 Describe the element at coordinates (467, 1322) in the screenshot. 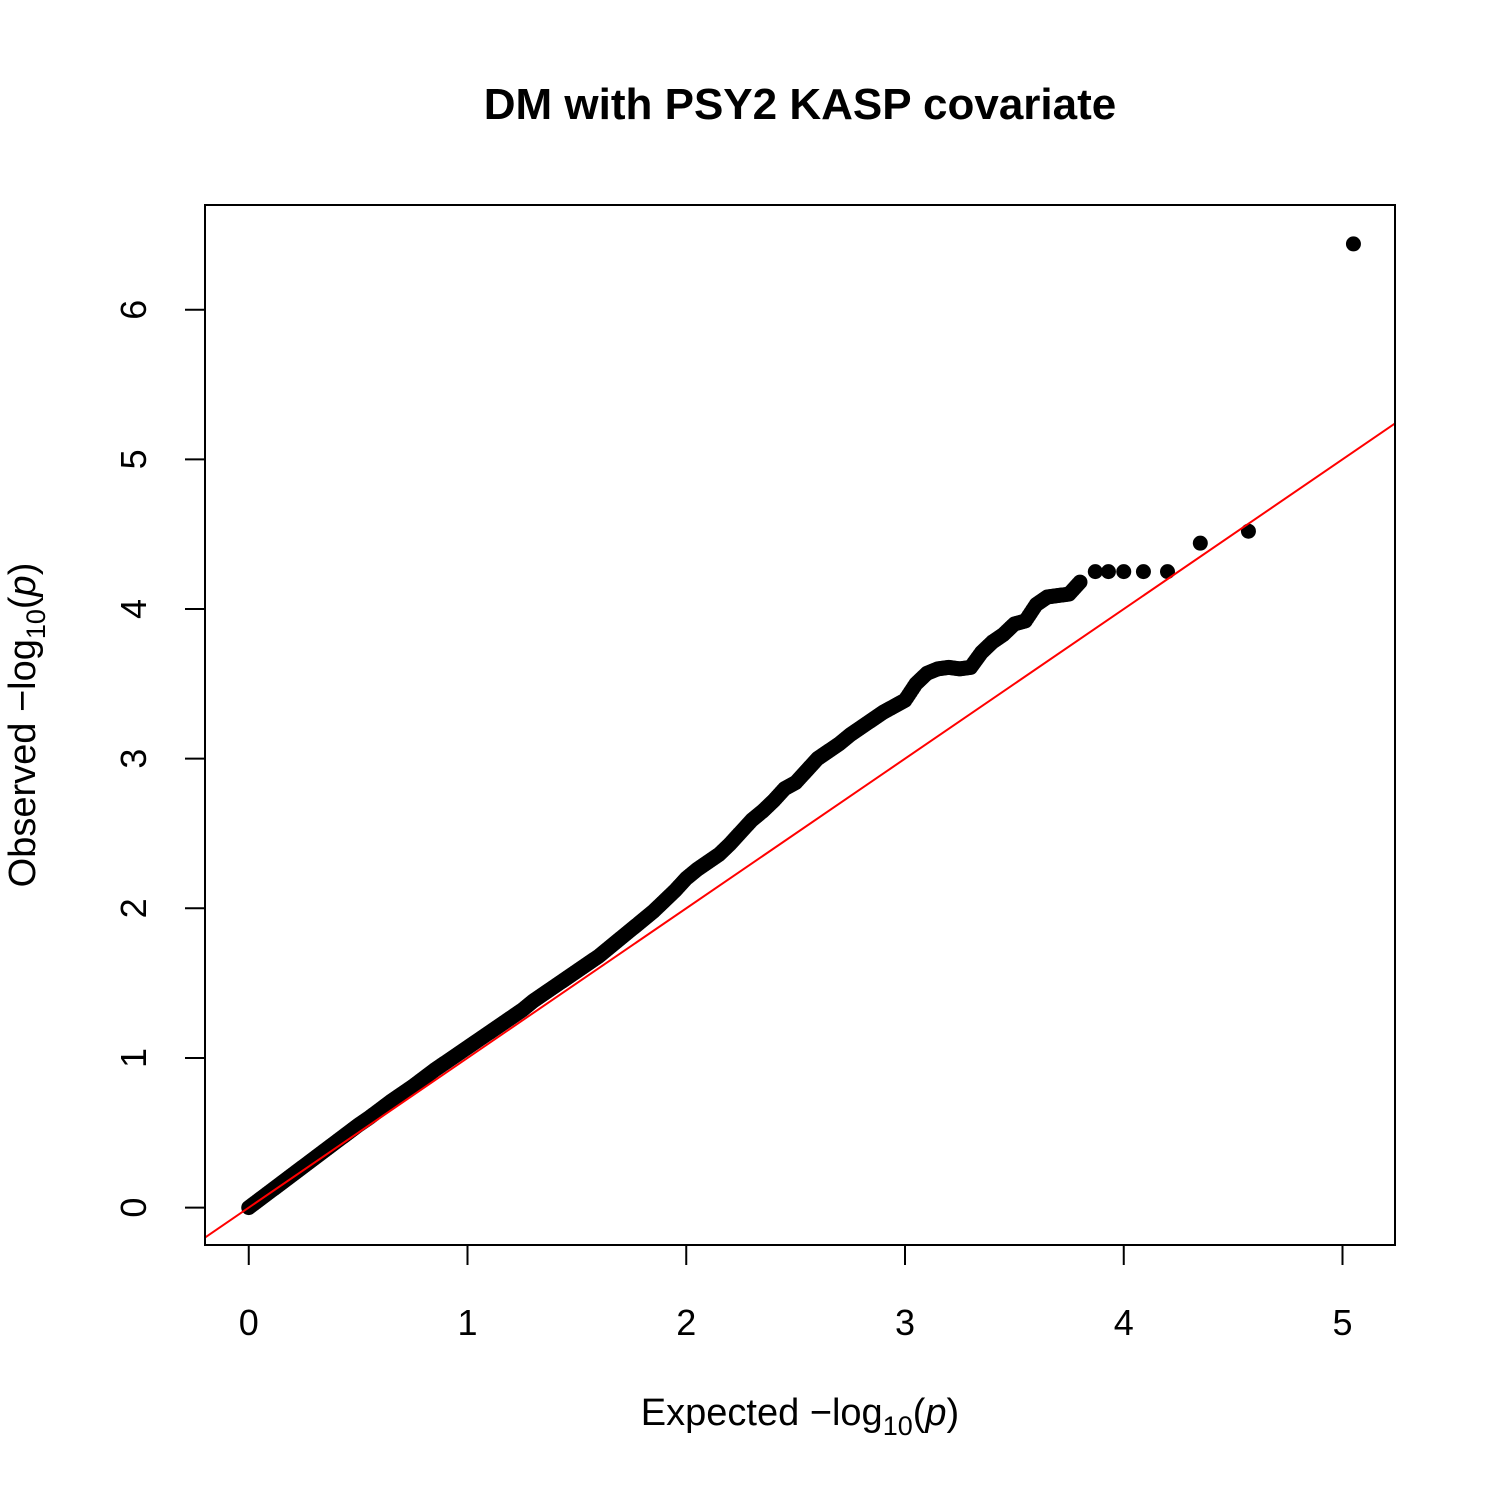

I see `x-tick-label: 1` at that location.